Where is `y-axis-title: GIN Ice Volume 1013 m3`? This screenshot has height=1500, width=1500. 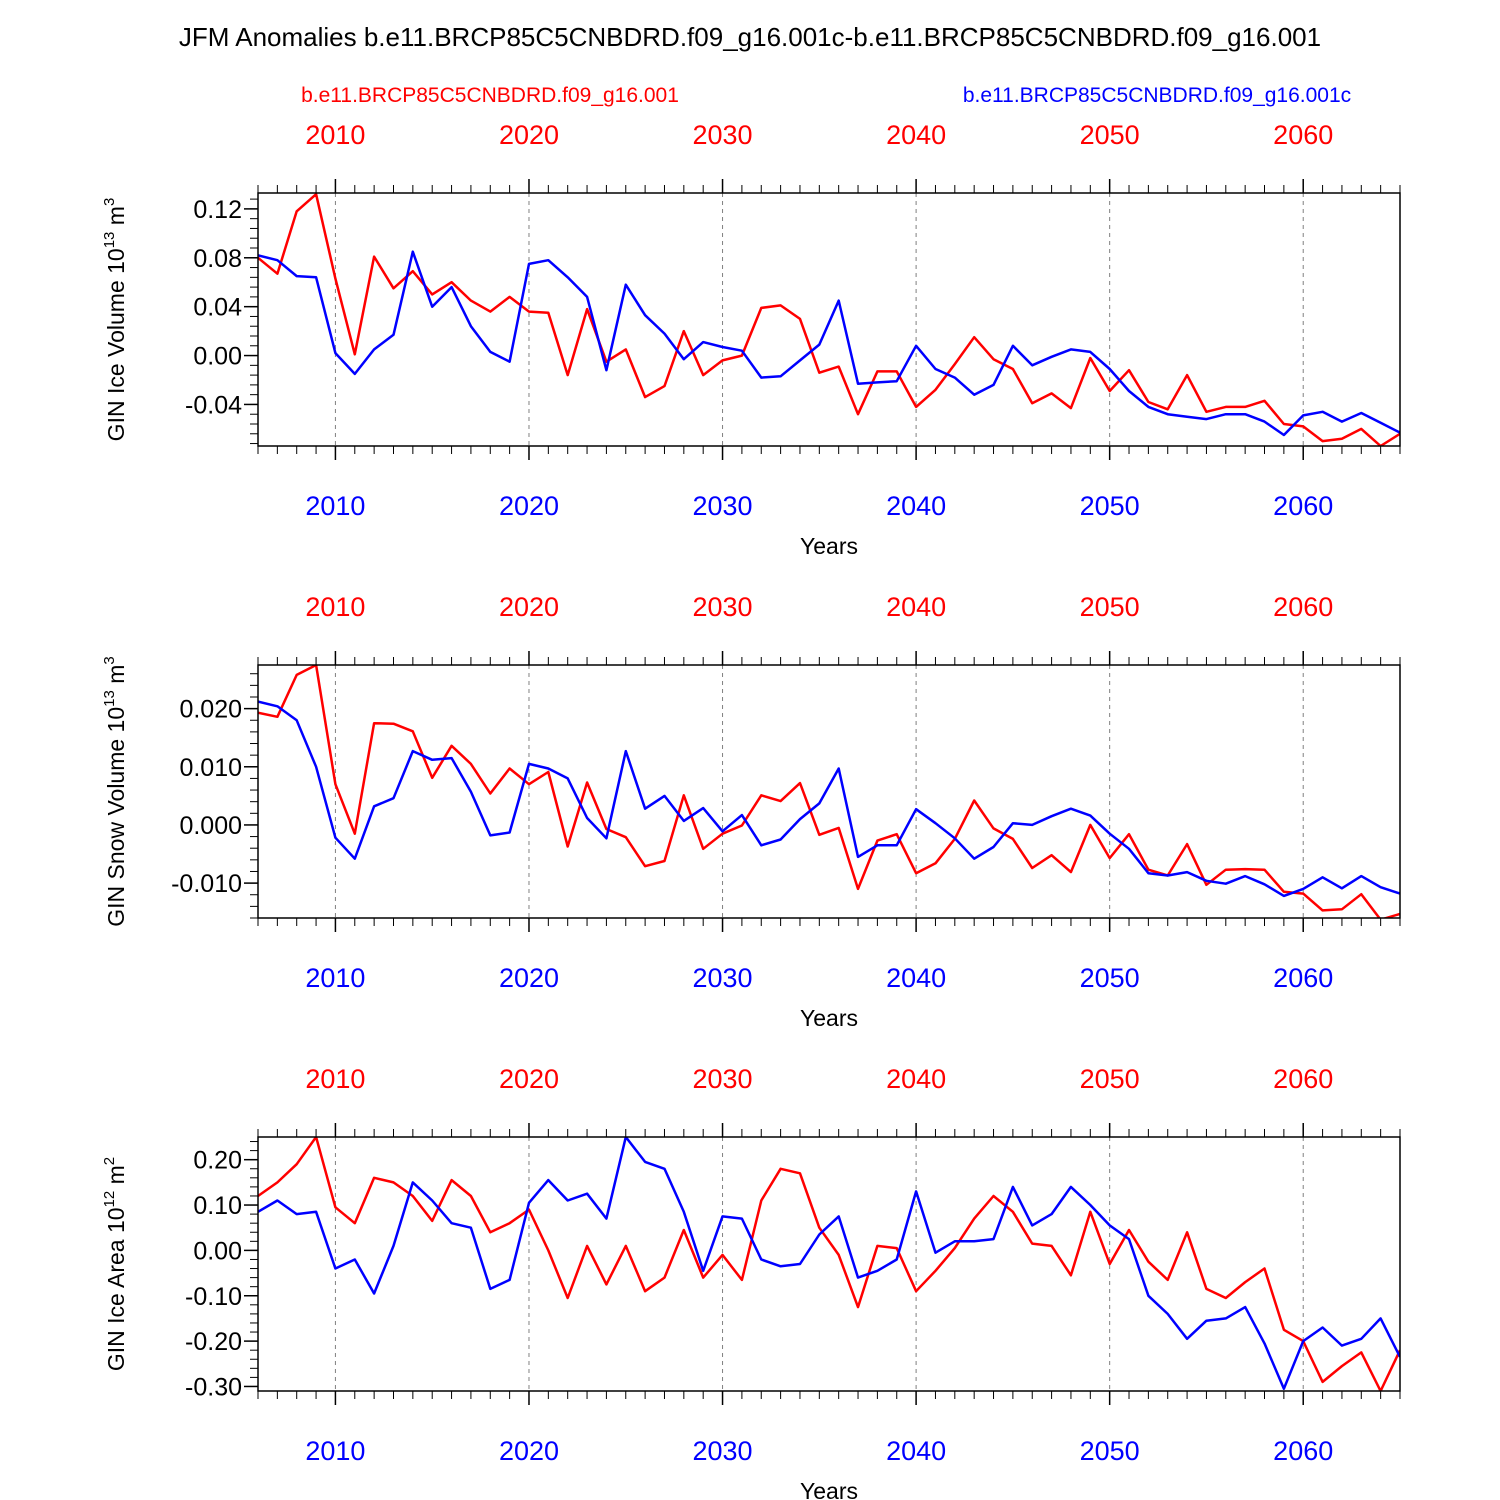
y-axis-title: GIN Ice Volume 1013 m3 is located at coordinates (115, 320).